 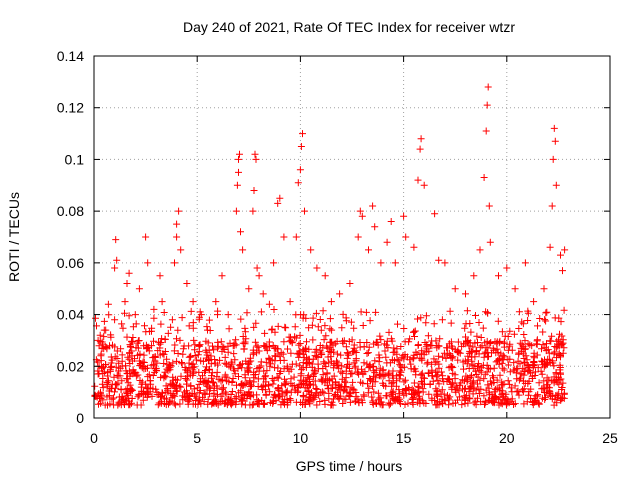 What do you see at coordinates (404, 438) in the screenshot?
I see `x-tick-label: 15` at bounding box center [404, 438].